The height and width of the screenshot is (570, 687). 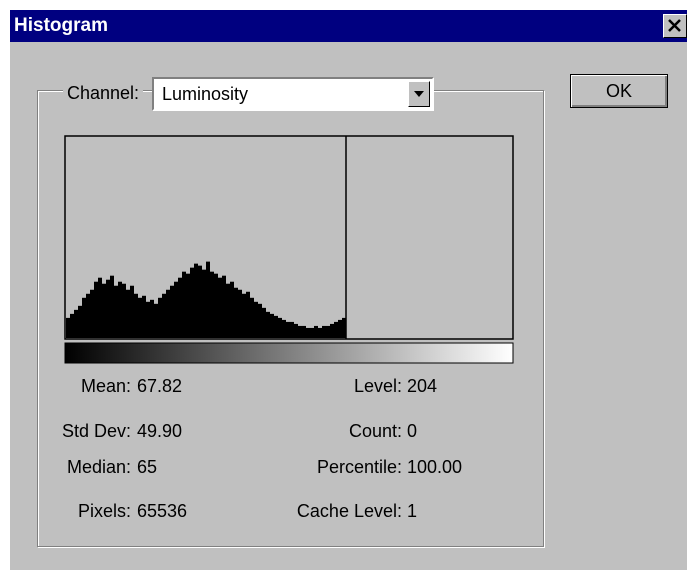 What do you see at coordinates (205, 94) in the screenshot?
I see `channel-value: Luminosity` at bounding box center [205, 94].